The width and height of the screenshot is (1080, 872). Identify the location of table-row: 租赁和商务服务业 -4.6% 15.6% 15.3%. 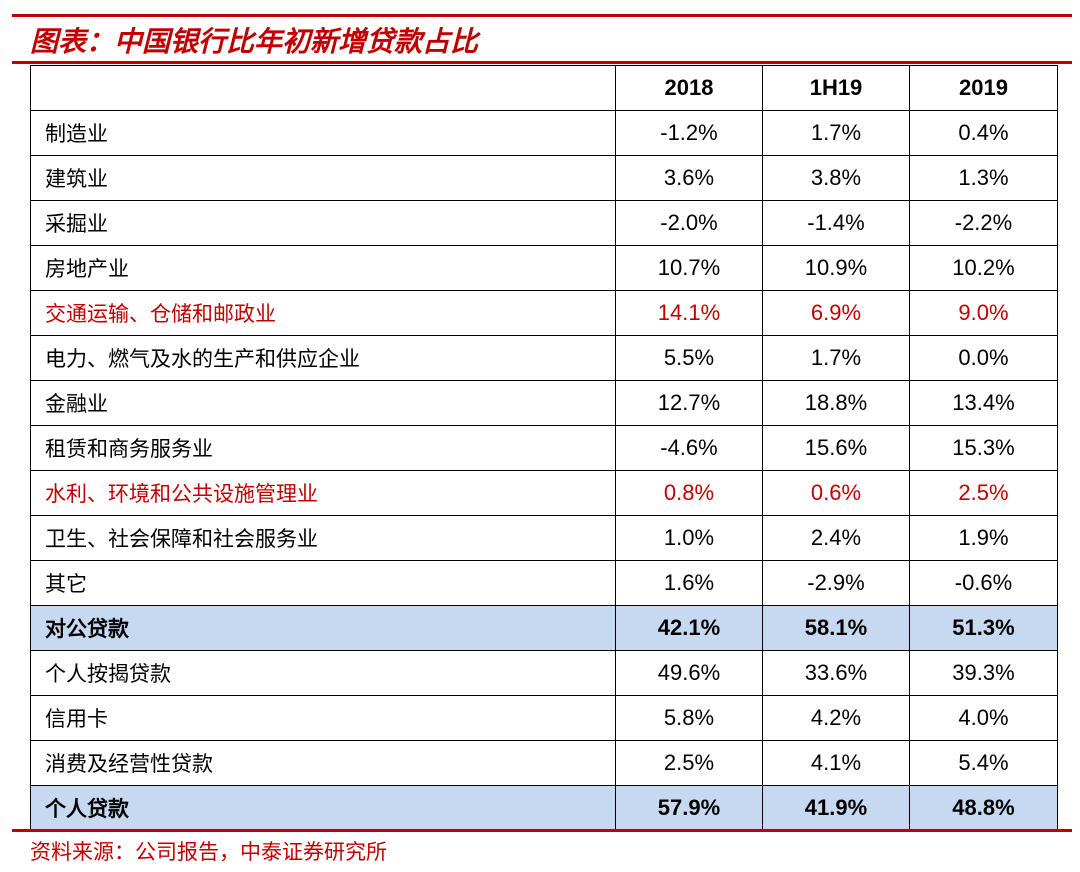
(544, 448).